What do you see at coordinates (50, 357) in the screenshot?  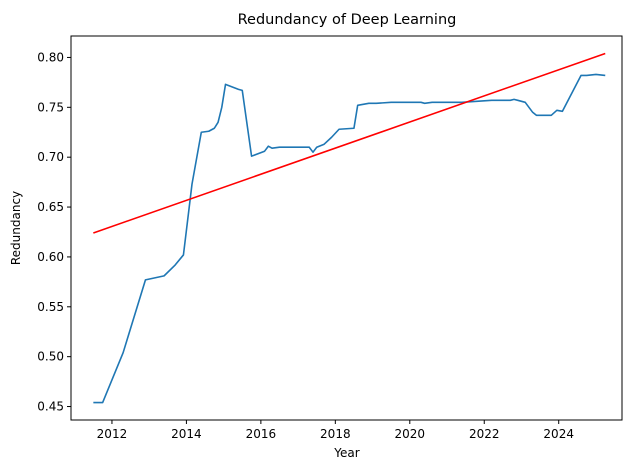 I see `y-tick-label: 0.50` at bounding box center [50, 357].